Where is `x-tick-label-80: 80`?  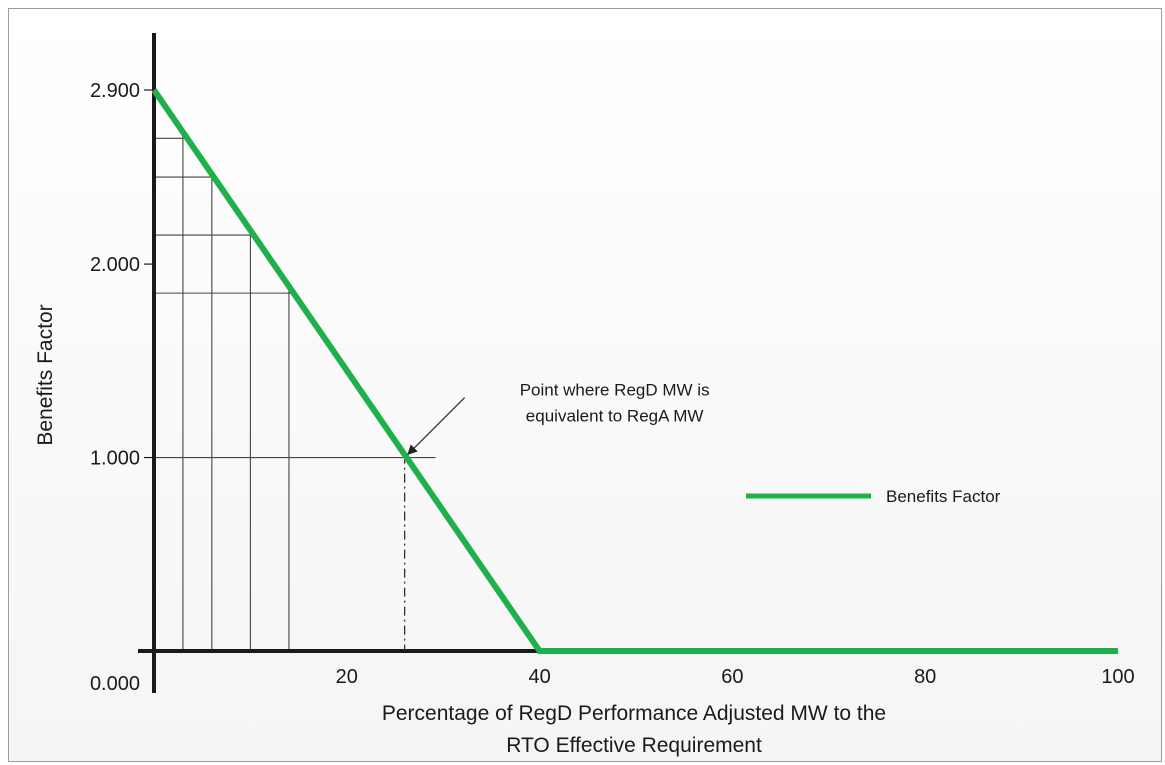 x-tick-label-80: 80 is located at coordinates (925, 677).